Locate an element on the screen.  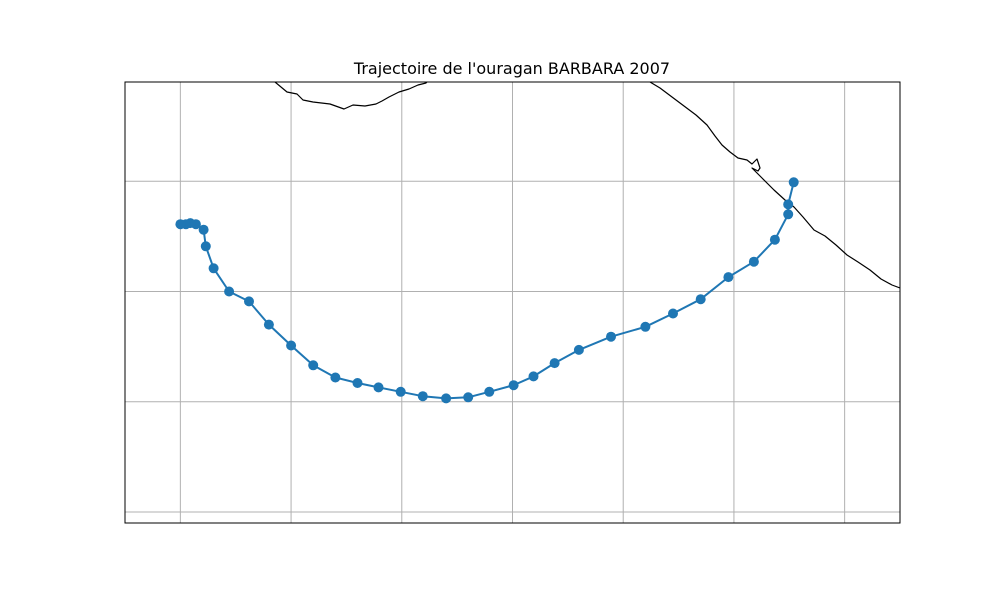
chart-title: Trajectoire de l'ouragan BARBARA 2007 is located at coordinates (511, 68).